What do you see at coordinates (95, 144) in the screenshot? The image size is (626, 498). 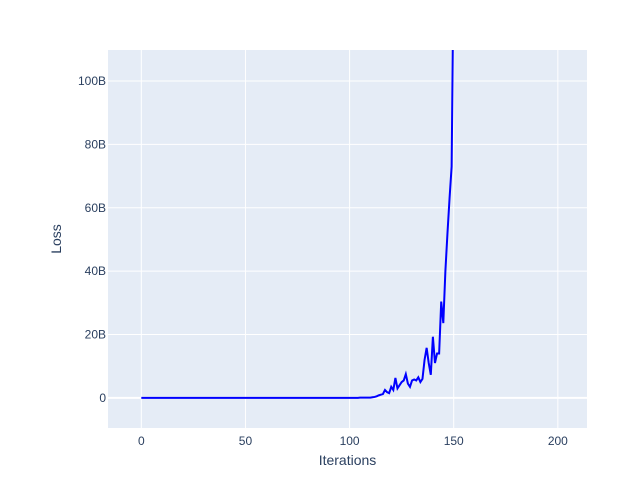 I see `y-tick-label: 80B` at bounding box center [95, 144].